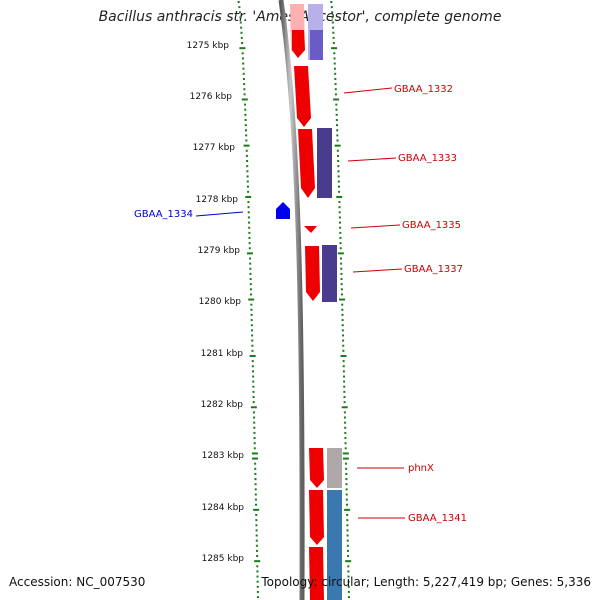 The width and height of the screenshot is (600, 600). What do you see at coordinates (214, 148) in the screenshot?
I see `tick-label: 1277 kbp` at bounding box center [214, 148].